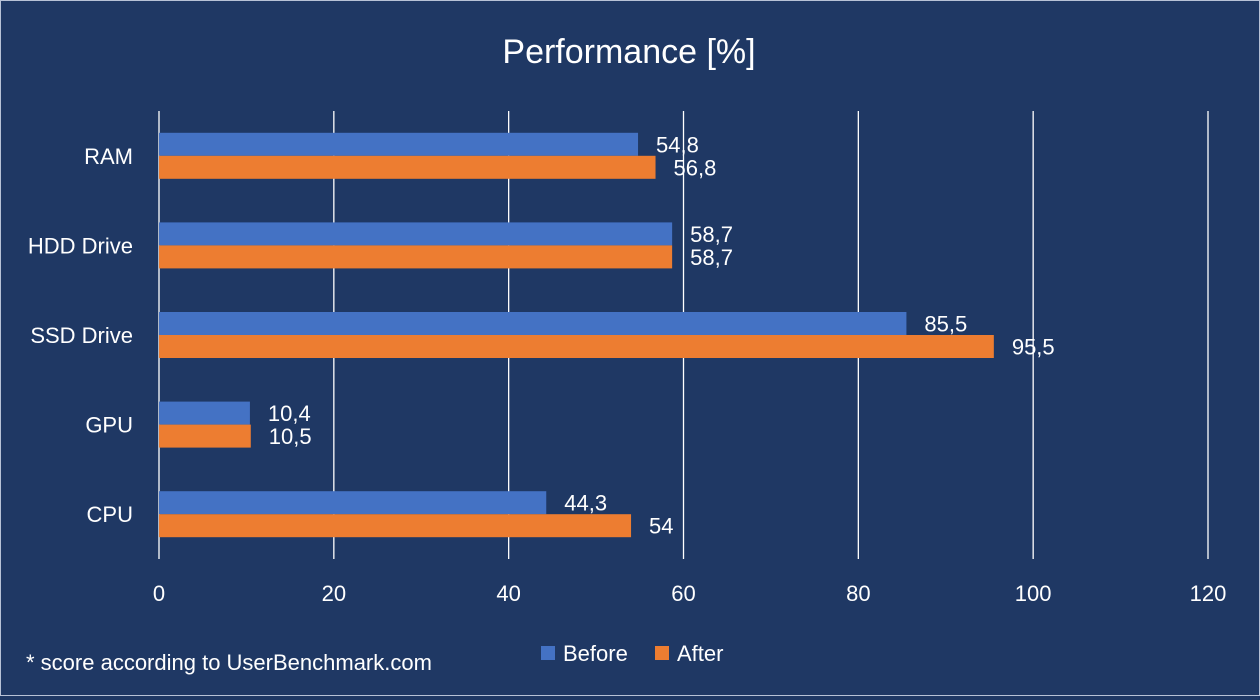 Image resolution: width=1260 pixels, height=700 pixels. I want to click on category-label: CPU, so click(110, 514).